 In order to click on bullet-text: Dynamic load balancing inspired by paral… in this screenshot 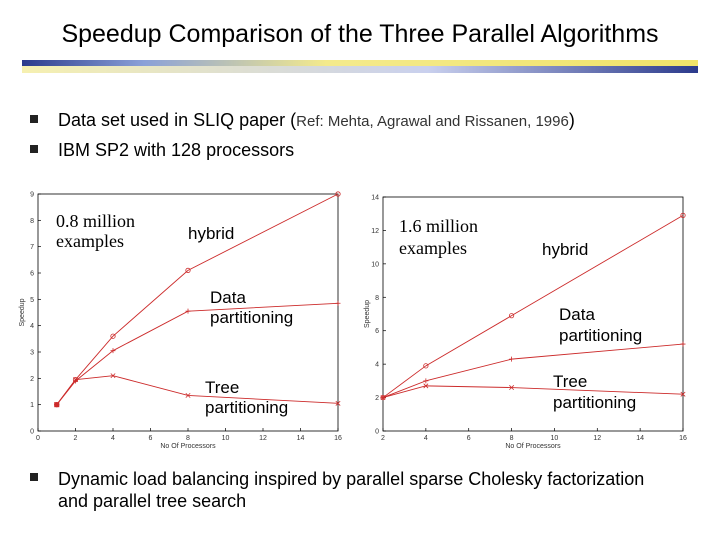, I will do `click(351, 490)`.